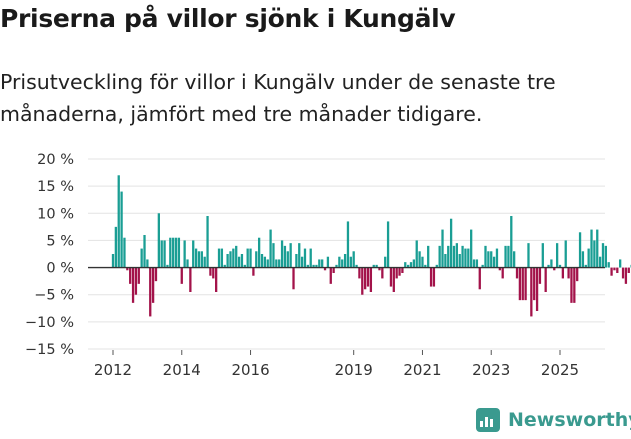 This screenshot has width=631, height=439. I want to click on x-tick-label: 2025, so click(560, 370).